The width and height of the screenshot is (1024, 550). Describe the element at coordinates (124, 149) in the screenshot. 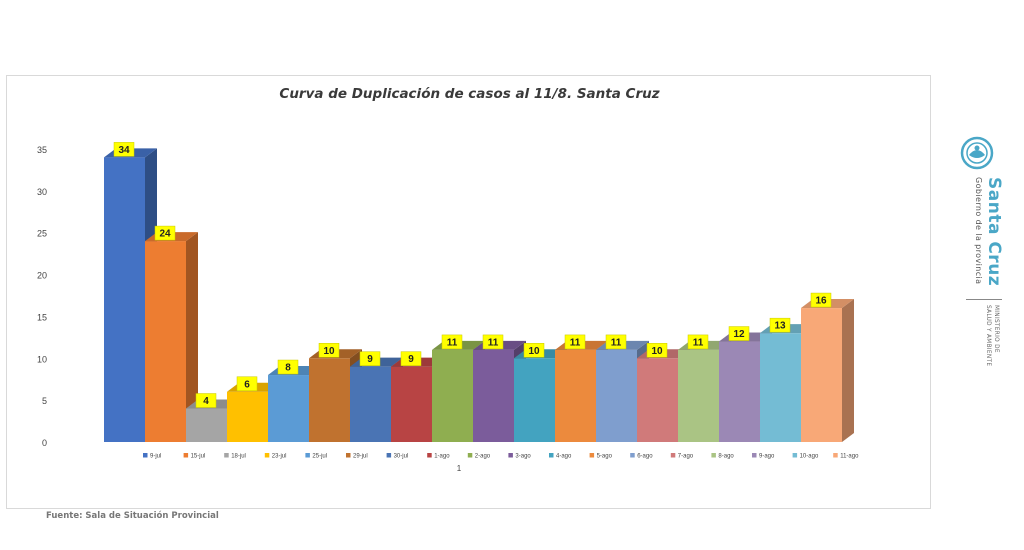

I see `data-label-box-9-jul` at that location.